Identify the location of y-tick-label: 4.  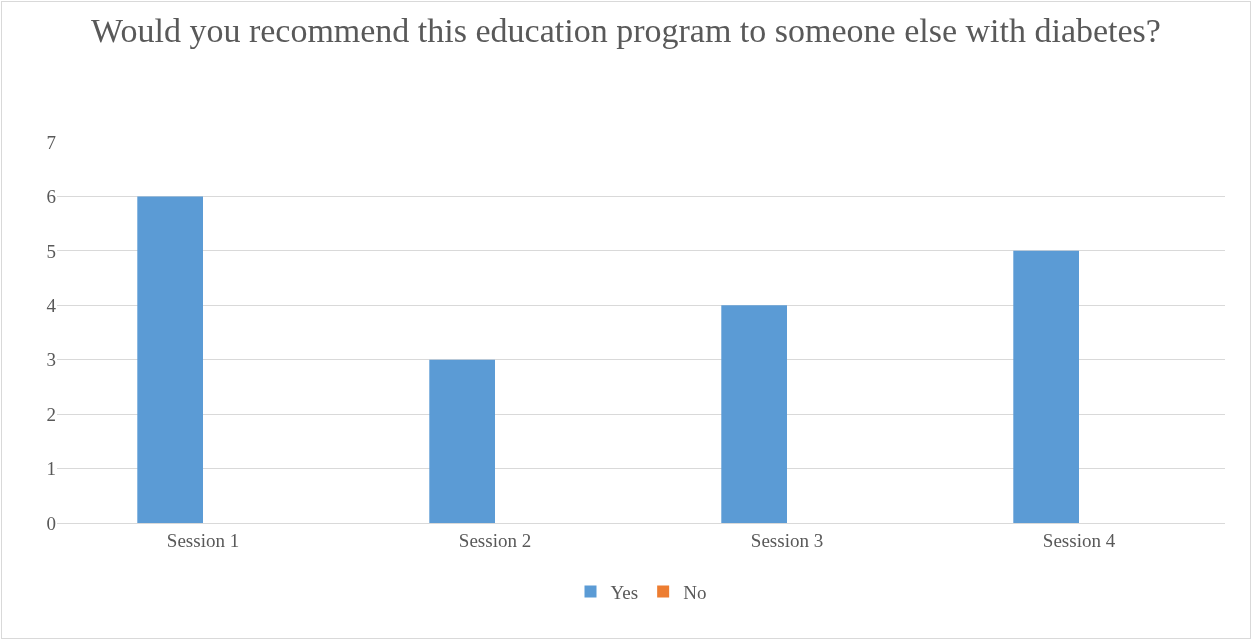
(51, 305).